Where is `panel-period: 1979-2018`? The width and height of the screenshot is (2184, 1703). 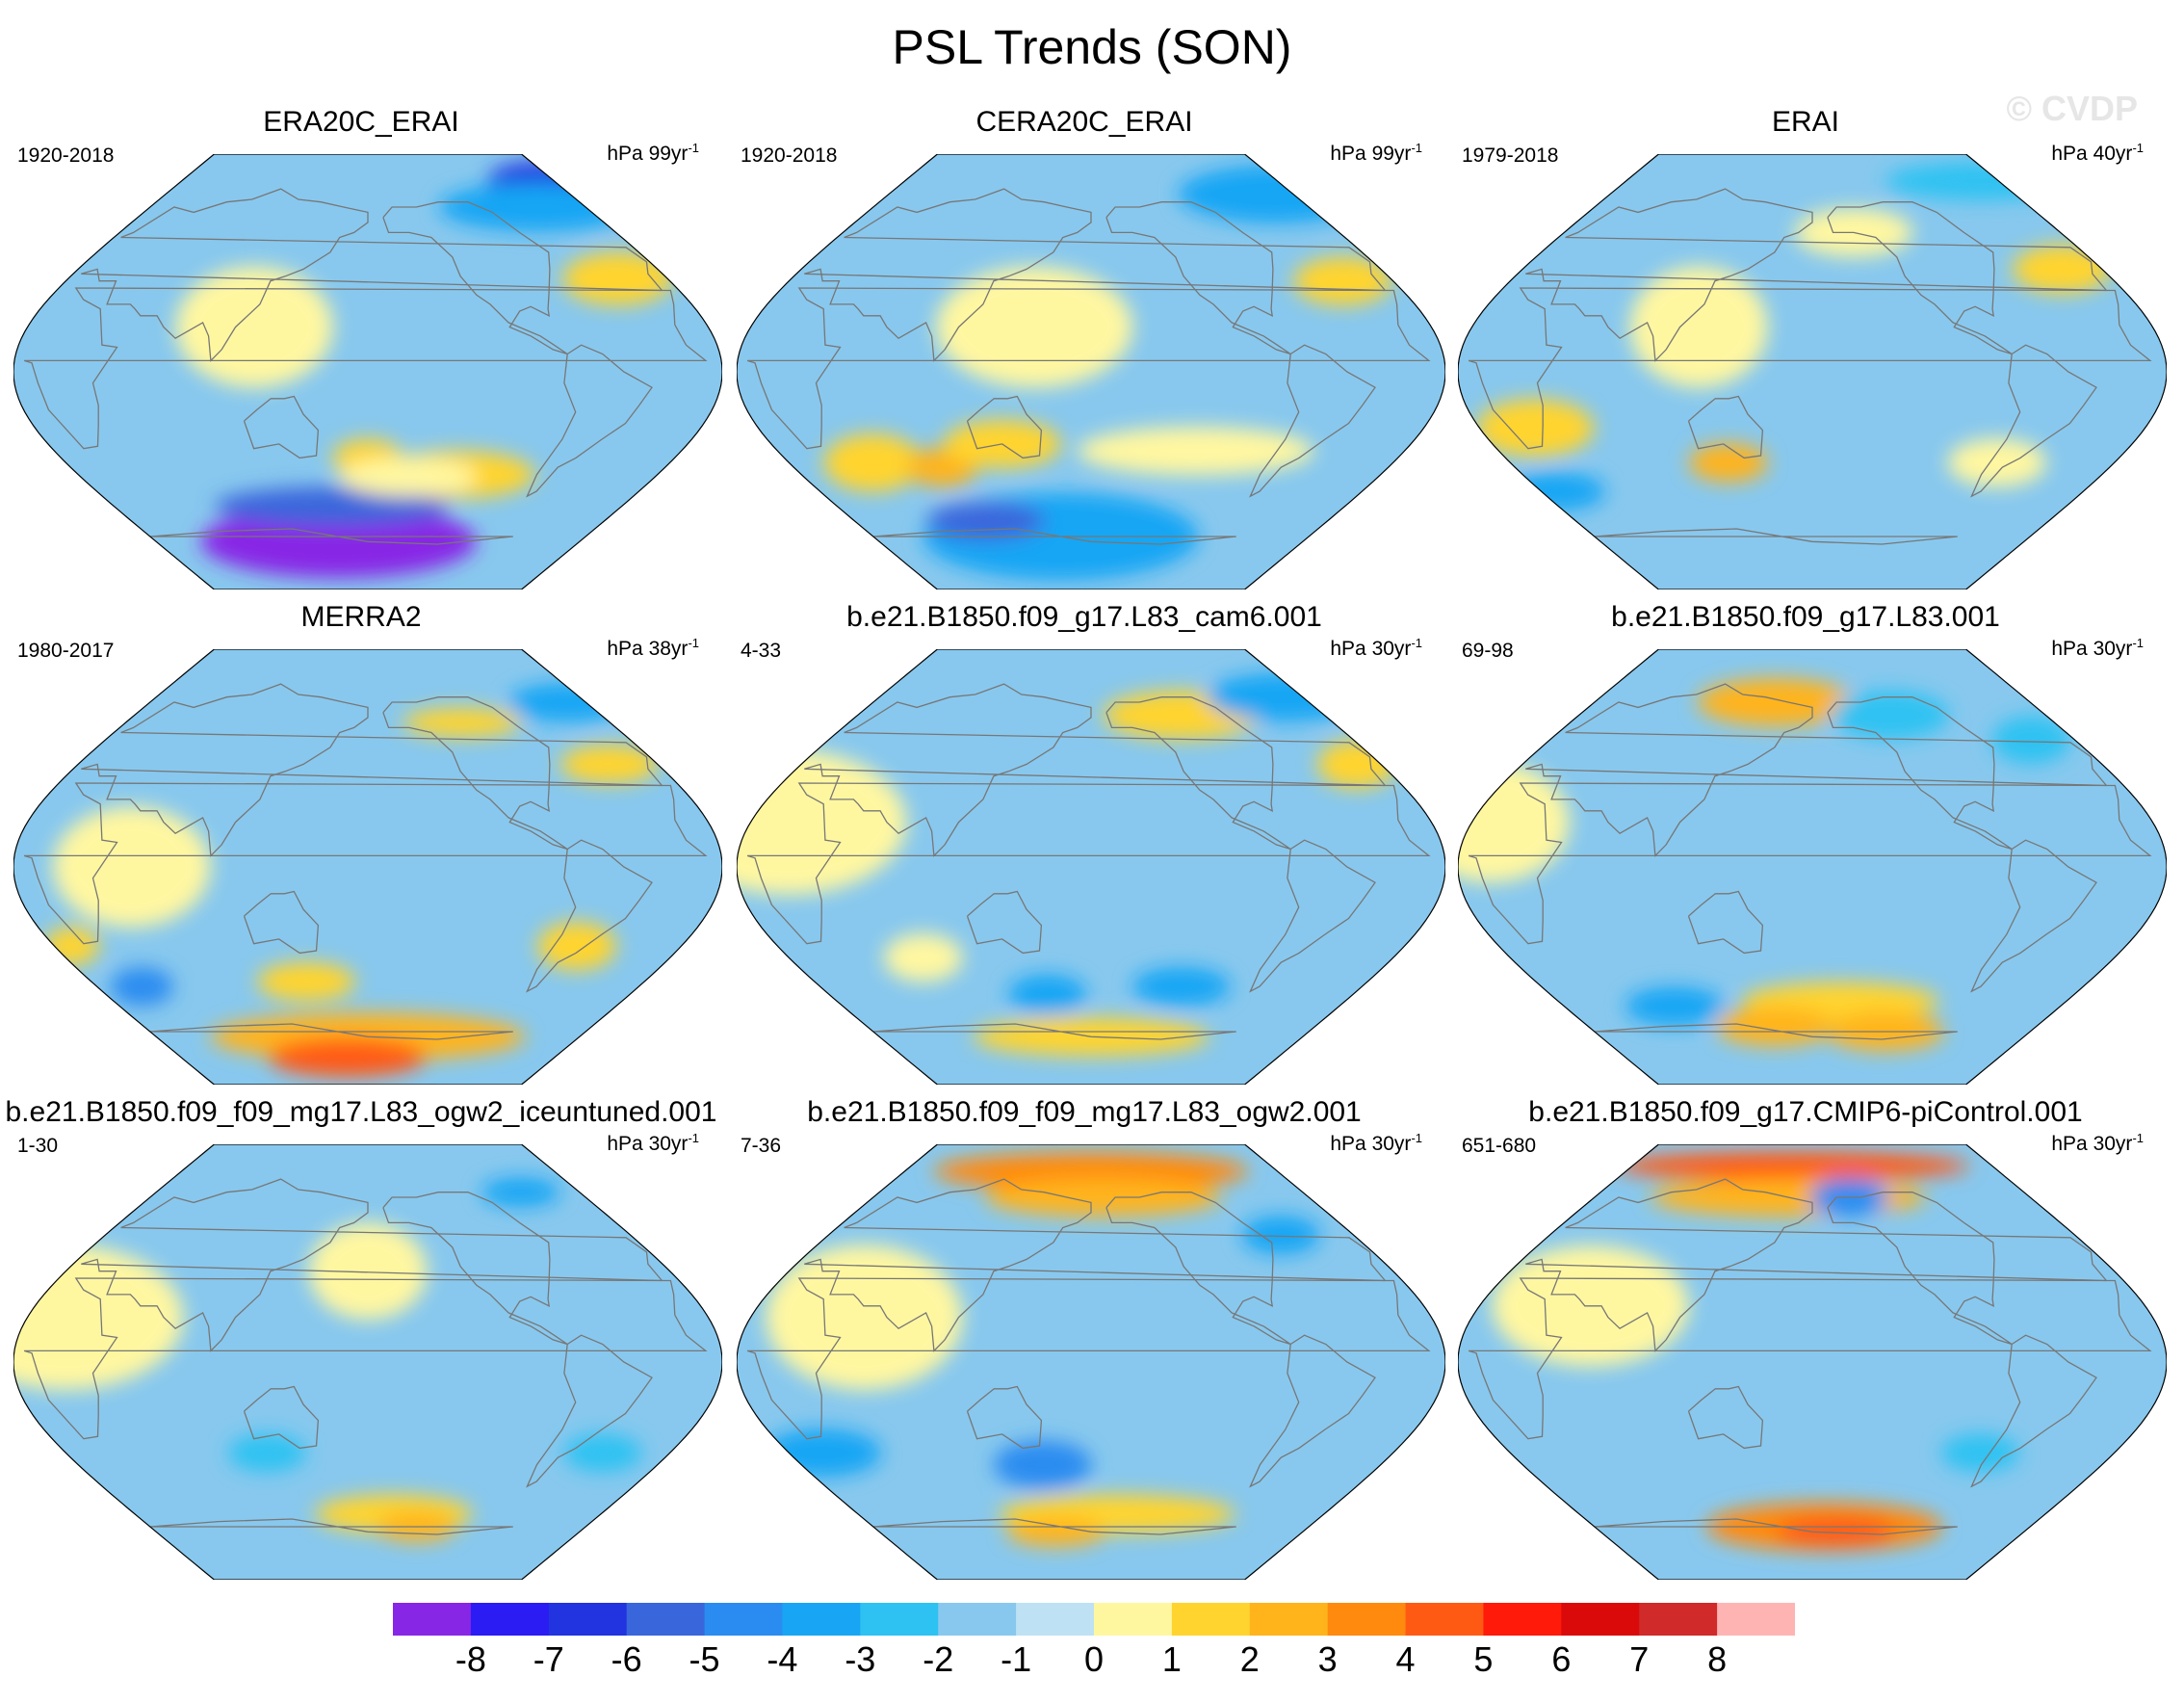 panel-period: 1979-2018 is located at coordinates (1510, 155).